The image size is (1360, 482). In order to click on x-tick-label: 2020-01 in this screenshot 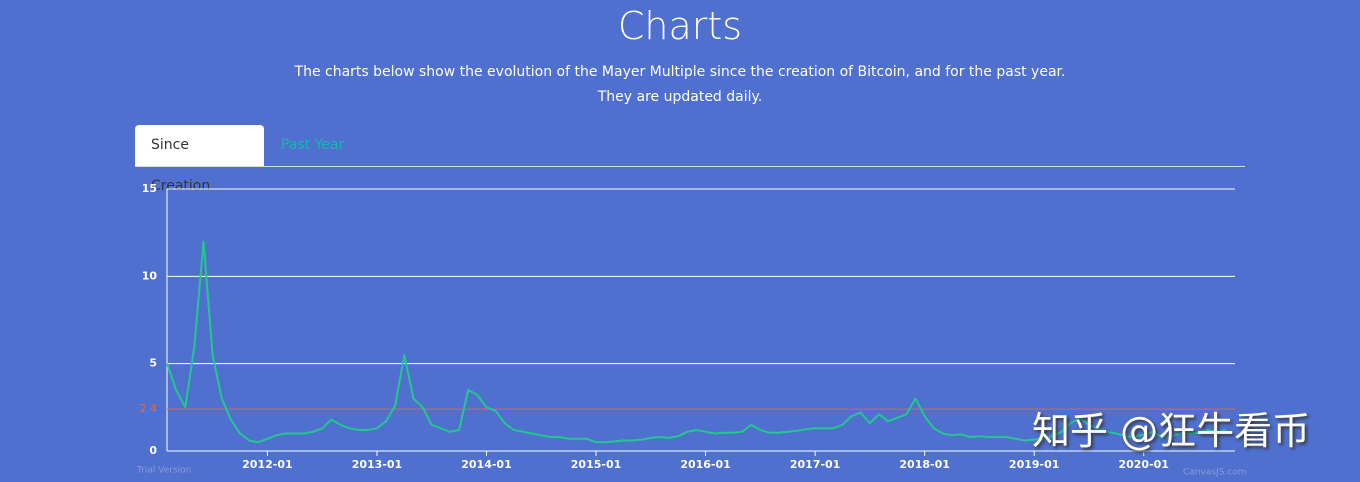, I will do `click(1143, 464)`.